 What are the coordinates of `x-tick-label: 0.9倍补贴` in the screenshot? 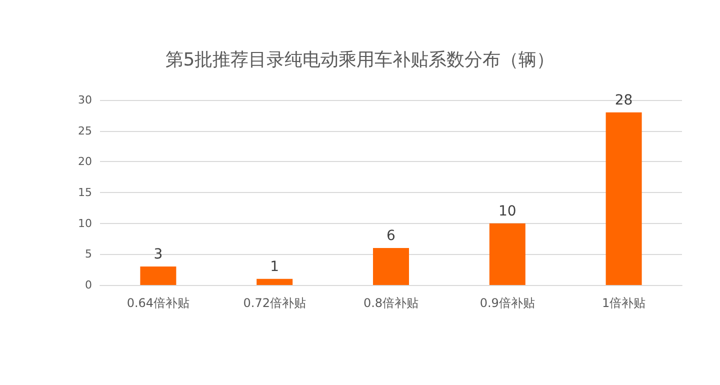 It's located at (507, 303).